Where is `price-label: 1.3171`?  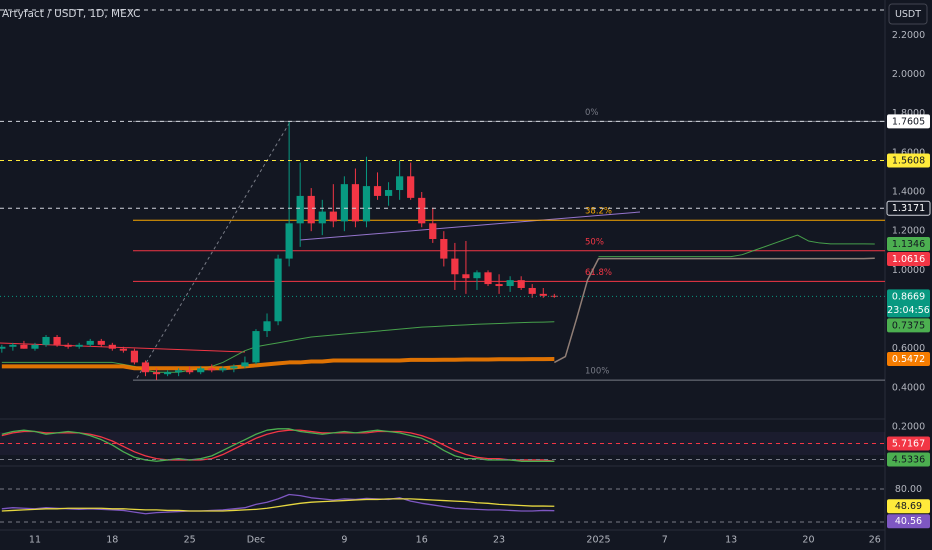
price-label: 1.3171 is located at coordinates (908, 208).